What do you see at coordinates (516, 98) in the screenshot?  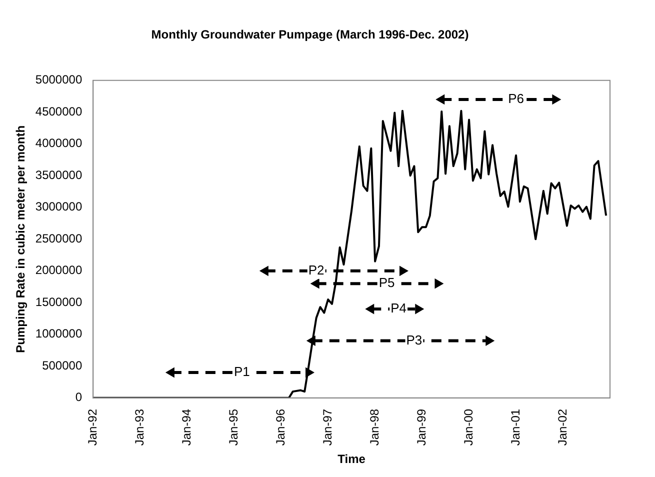 I see `annotation: P6` at bounding box center [516, 98].